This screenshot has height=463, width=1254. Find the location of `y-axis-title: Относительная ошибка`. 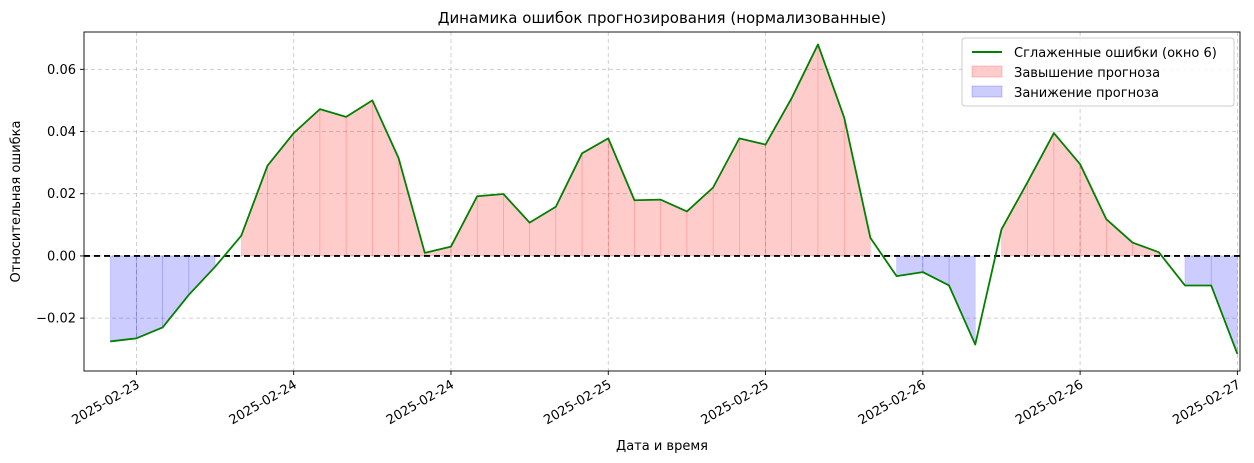

y-axis-title: Относительная ошибка is located at coordinates (16, 202).